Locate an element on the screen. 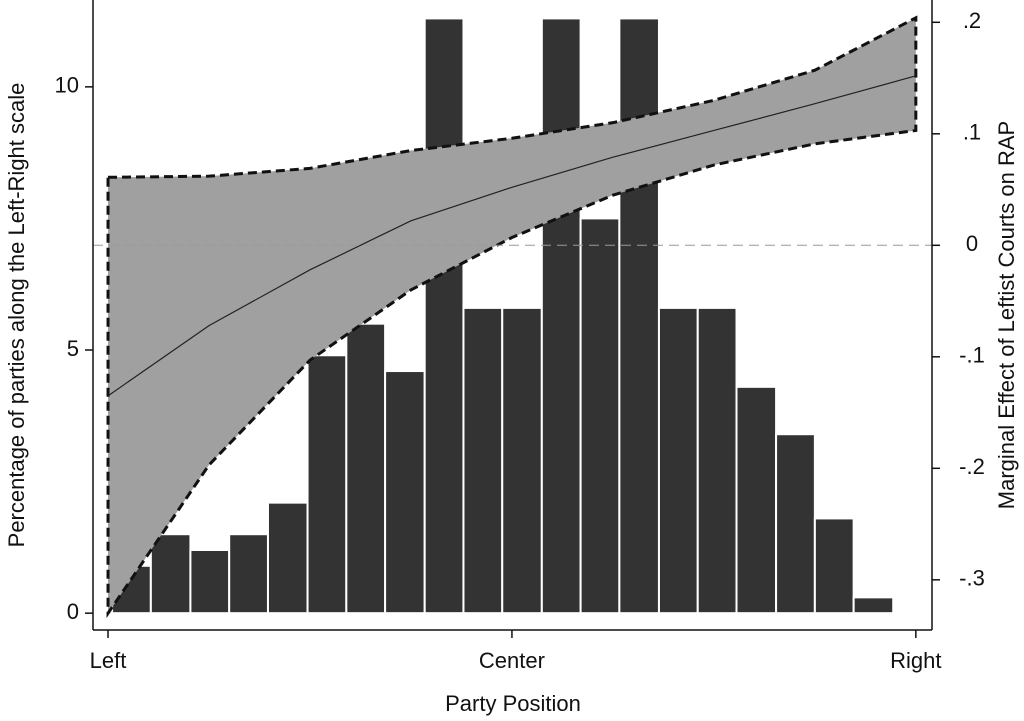 The width and height of the screenshot is (1024, 721). y2-tick-label: .2 is located at coordinates (972, 20).